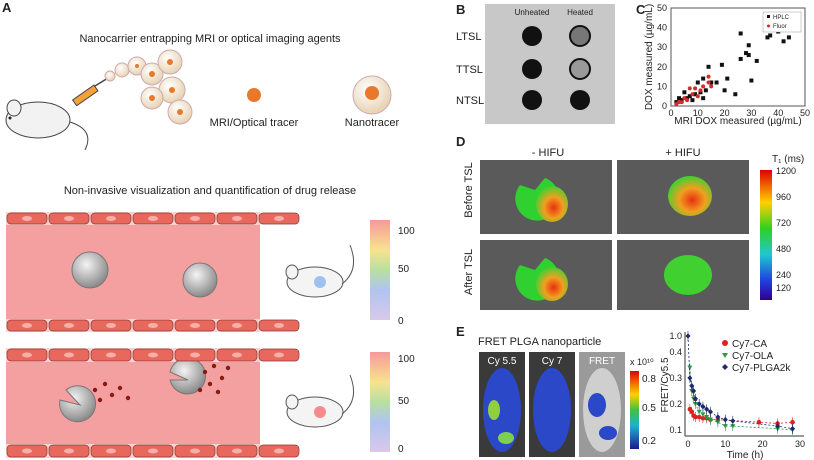  What do you see at coordinates (642, 362) in the screenshot?
I see `colorbar-unit: x 10¹⁰` at bounding box center [642, 362].